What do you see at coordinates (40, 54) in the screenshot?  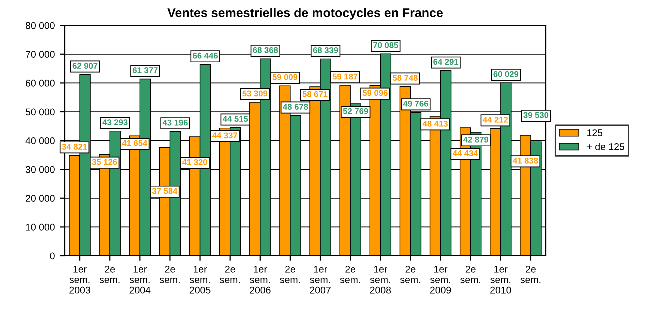 I see `y-tick-label: 70 000` at bounding box center [40, 54].